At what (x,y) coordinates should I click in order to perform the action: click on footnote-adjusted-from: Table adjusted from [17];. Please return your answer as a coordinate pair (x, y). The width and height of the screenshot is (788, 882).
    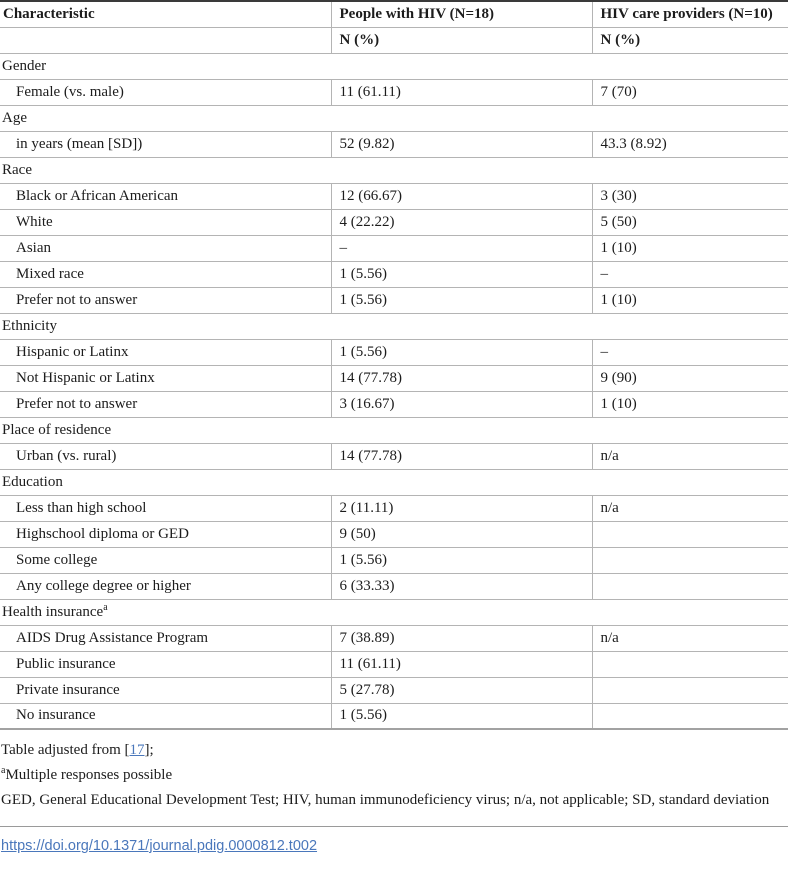
    Looking at the image, I should click on (393, 750).